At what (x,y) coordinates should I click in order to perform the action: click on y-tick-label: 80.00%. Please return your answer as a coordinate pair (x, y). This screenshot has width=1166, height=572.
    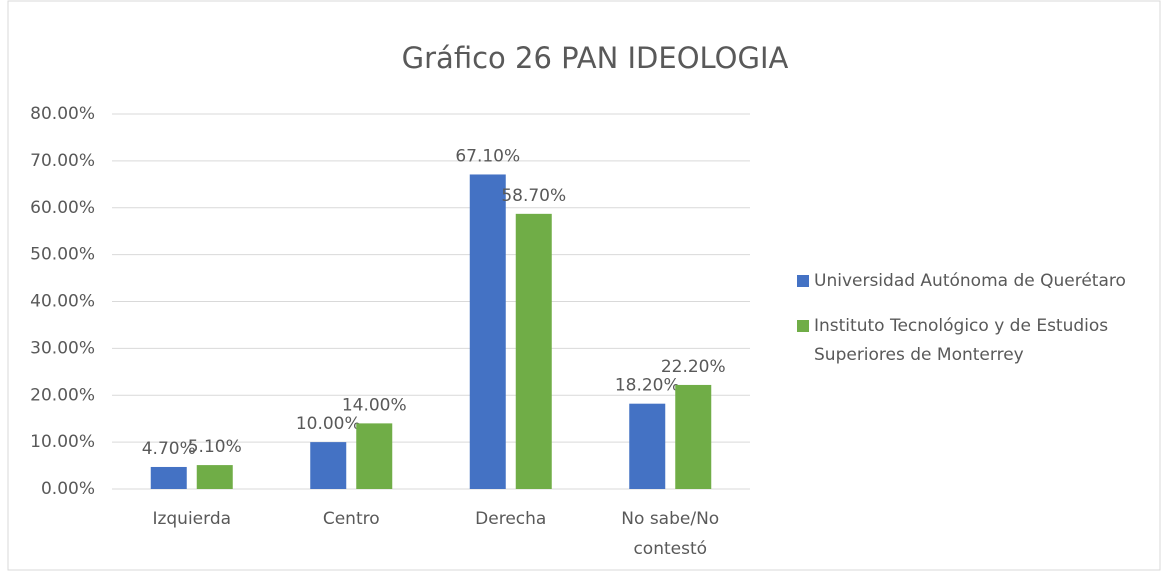
    Looking at the image, I should click on (62, 114).